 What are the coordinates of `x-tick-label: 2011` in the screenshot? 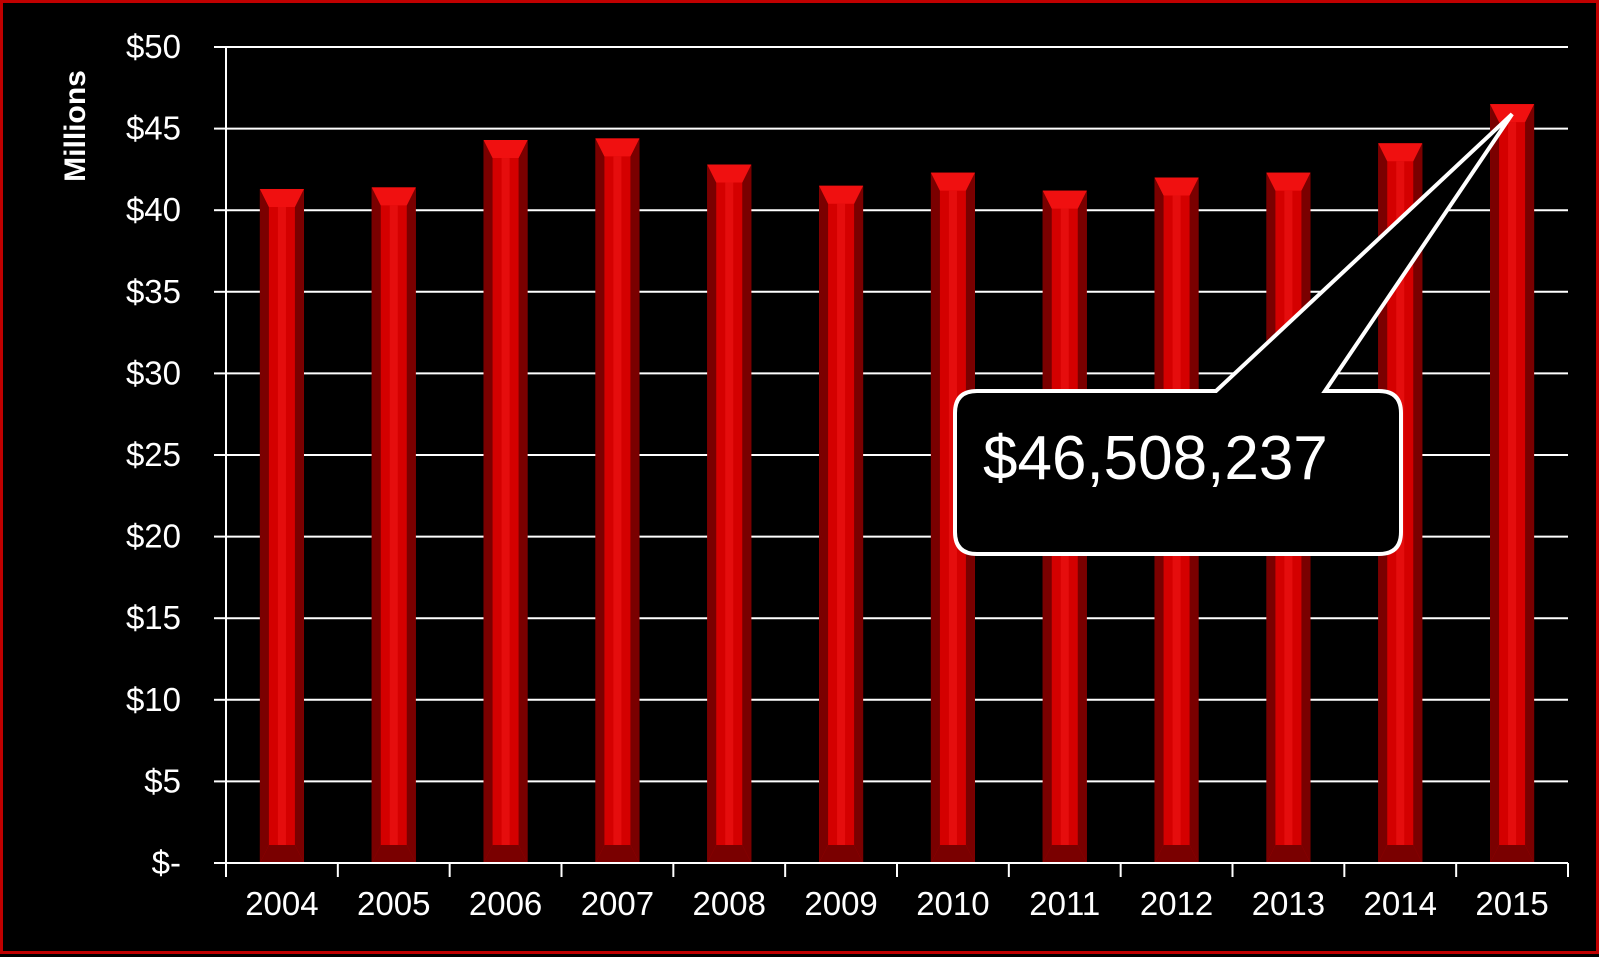 It's located at (1064, 903).